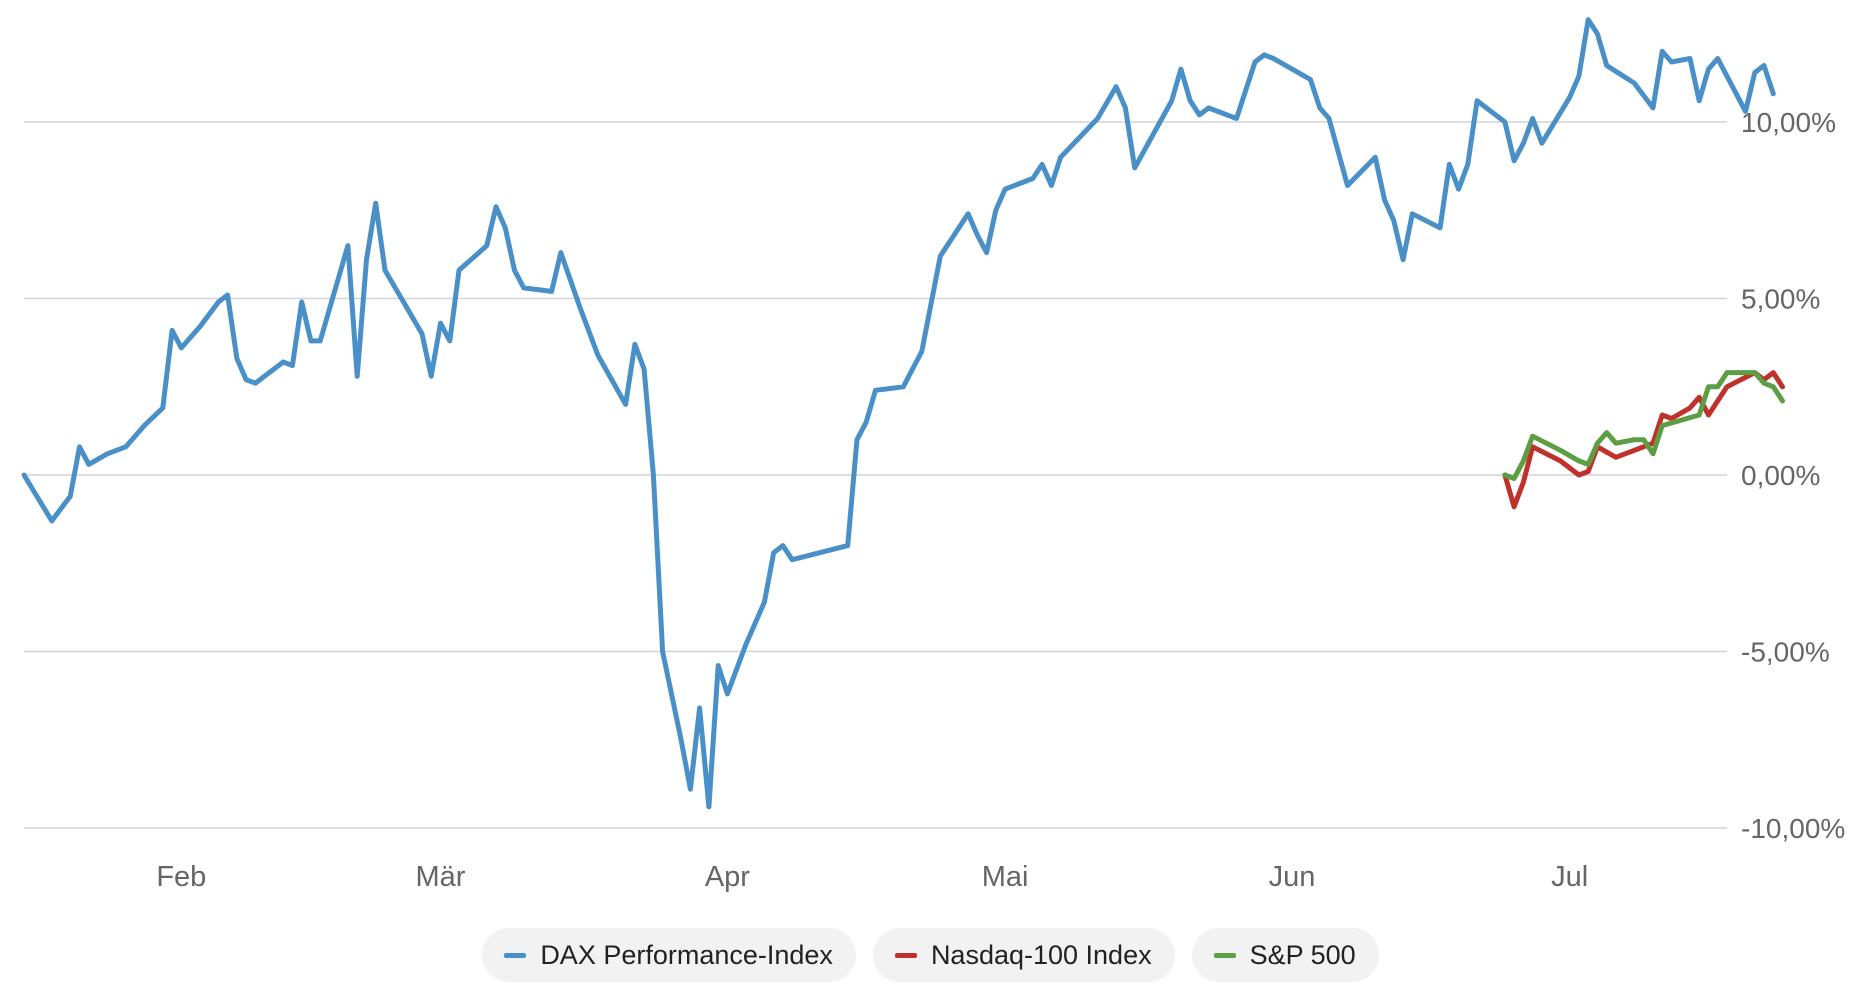  What do you see at coordinates (727, 877) in the screenshot?
I see `x-tick-label: Apr` at bounding box center [727, 877].